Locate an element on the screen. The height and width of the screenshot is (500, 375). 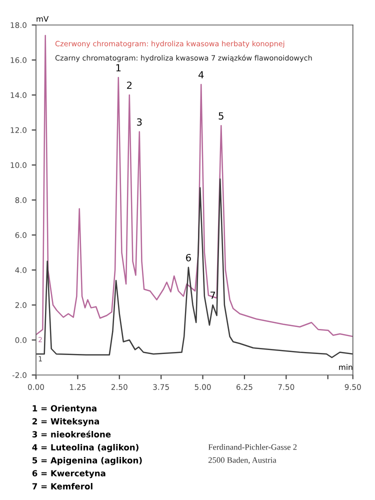
text: 2 = Witeksyna is located at coordinates (65, 422).